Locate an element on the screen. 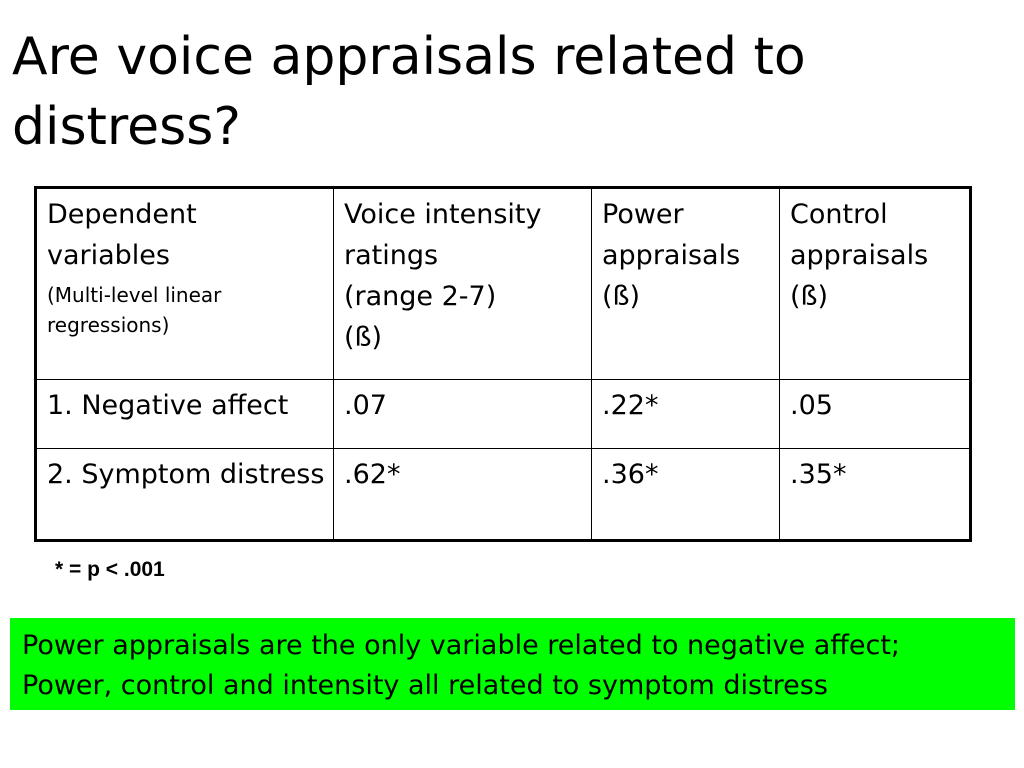 The image size is (1024, 768). table-row: 2. Symptom distress .62* .36* .35* is located at coordinates (503, 494).